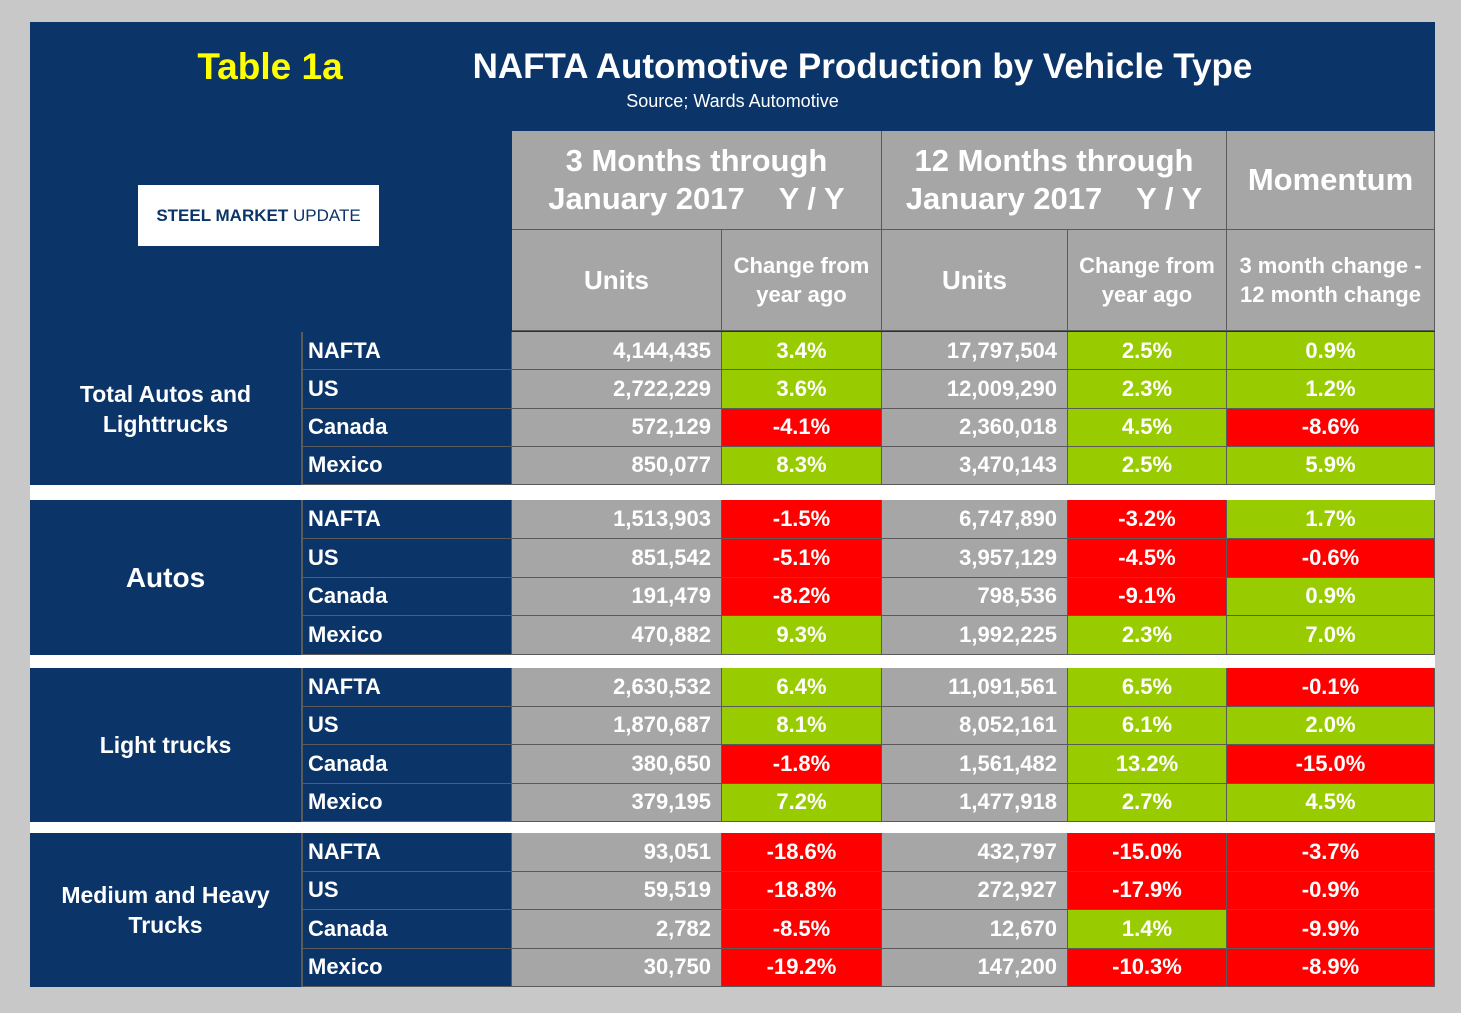  Describe the element at coordinates (1147, 802) in the screenshot. I see `change-cell: 2.7%` at that location.